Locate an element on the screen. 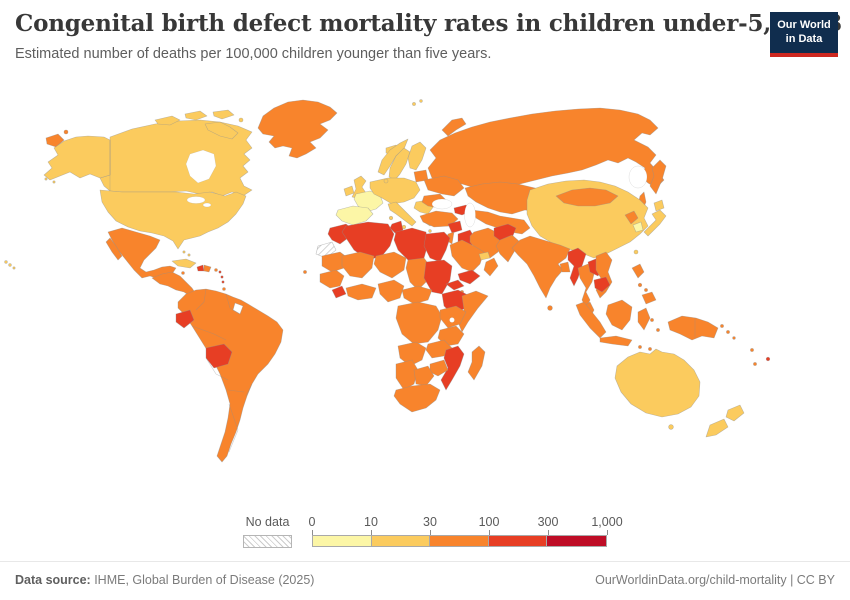 The height and width of the screenshot is (600, 850). country-canada-island1 is located at coordinates (167, 120).